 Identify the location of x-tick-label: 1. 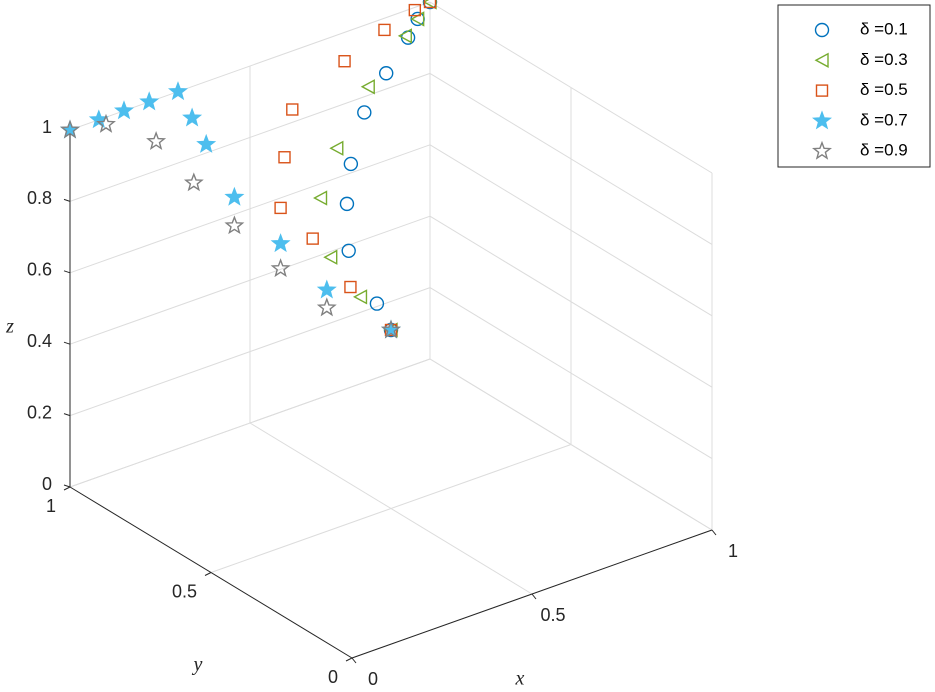
(733, 551).